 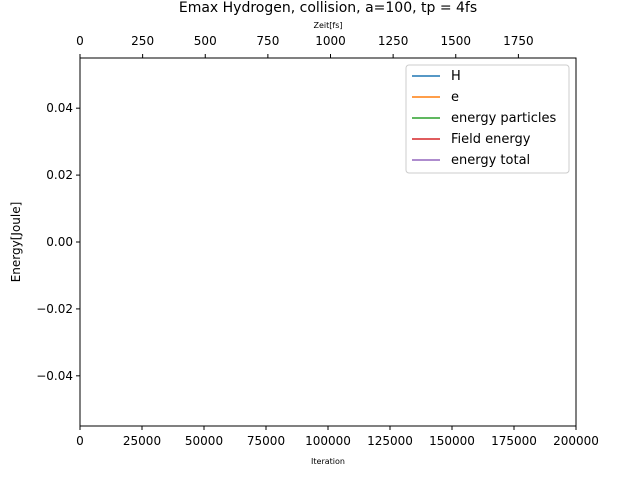 What do you see at coordinates (59, 108) in the screenshot?
I see `y-tick-label-4: 0.04` at bounding box center [59, 108].